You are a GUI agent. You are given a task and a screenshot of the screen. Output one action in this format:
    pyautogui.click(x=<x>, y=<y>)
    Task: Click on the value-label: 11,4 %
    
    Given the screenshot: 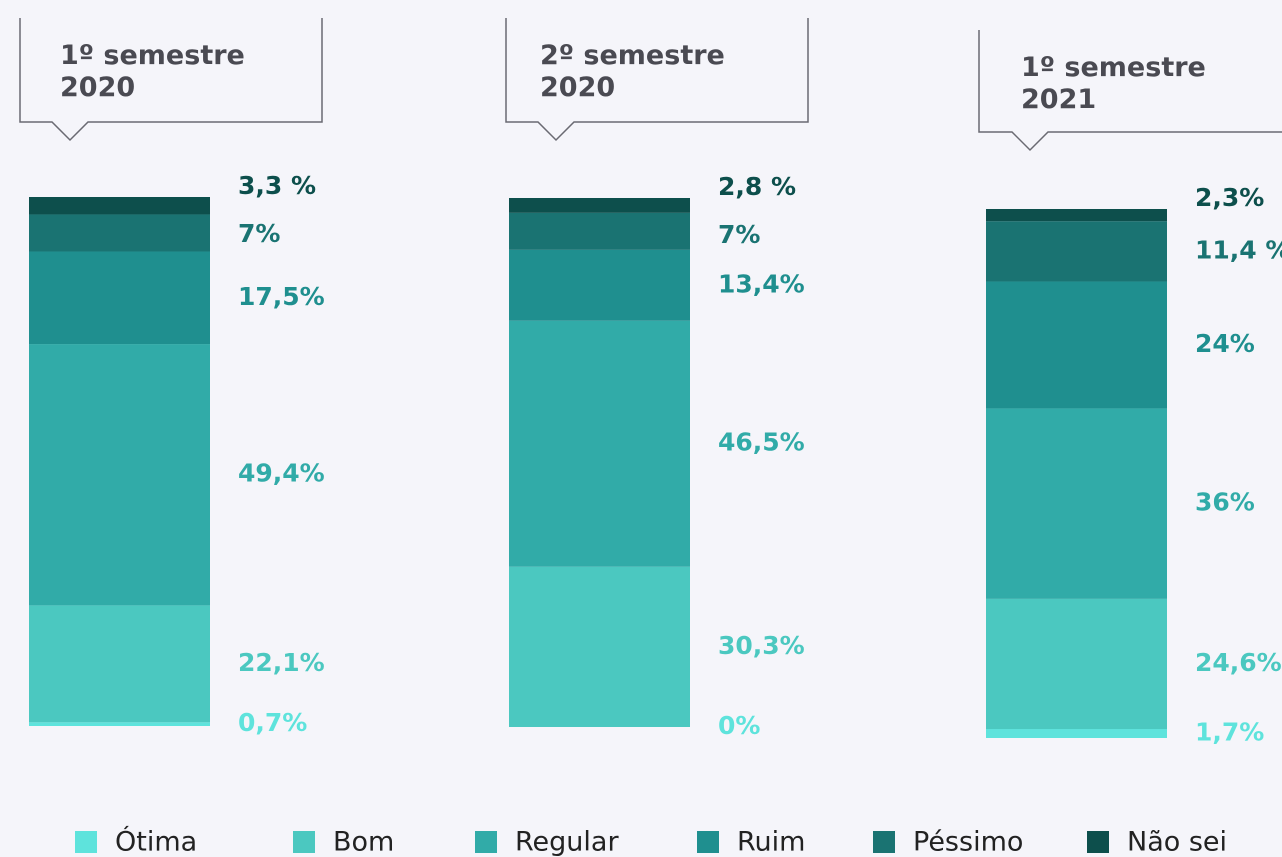 What is the action you would take?
    pyautogui.click(x=1238, y=249)
    